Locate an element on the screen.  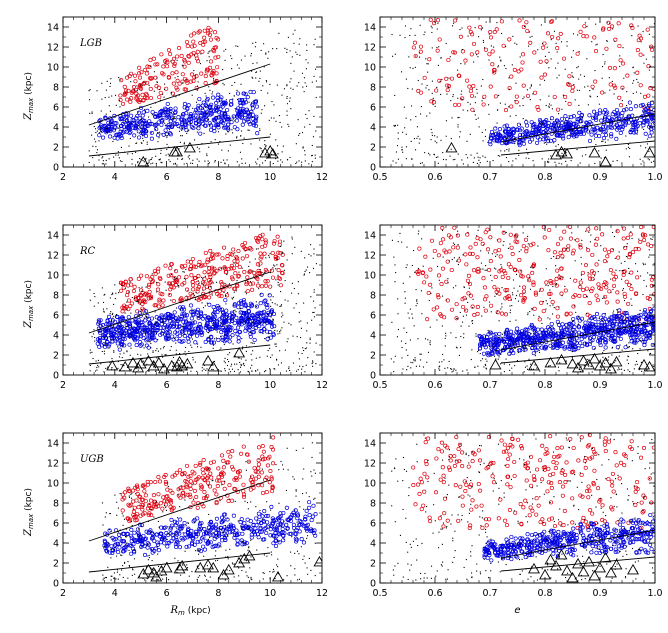
plot-area is located at coordinates (203, 96).